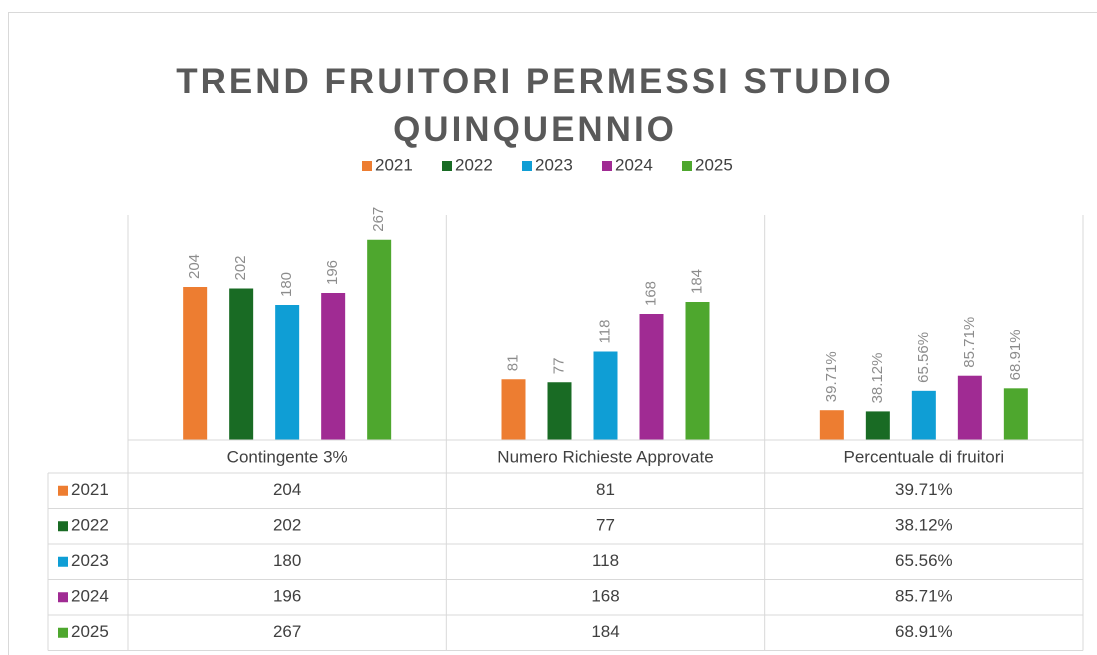 The height and width of the screenshot is (655, 1097). What do you see at coordinates (924, 560) in the screenshot?
I see `table-cell: 65.56%` at bounding box center [924, 560].